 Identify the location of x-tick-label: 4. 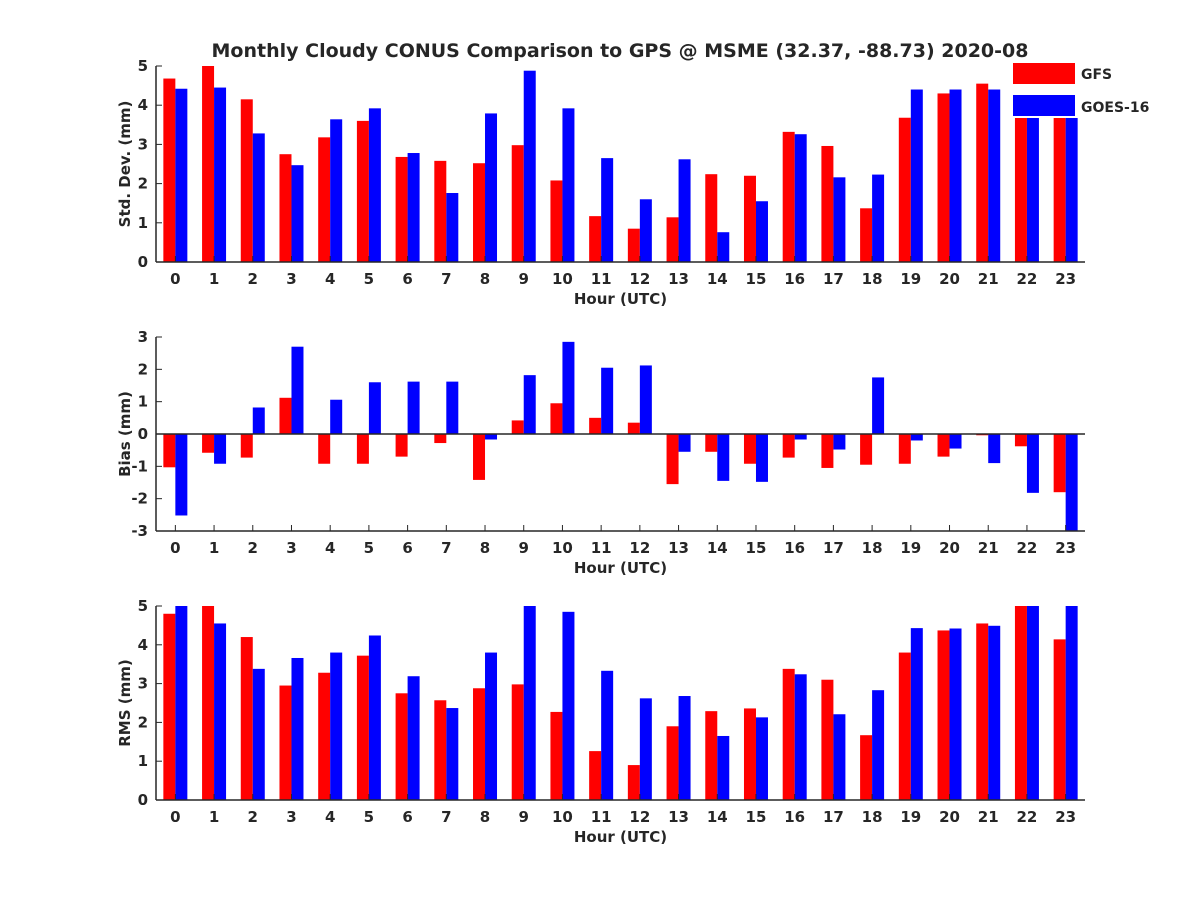
(330, 548).